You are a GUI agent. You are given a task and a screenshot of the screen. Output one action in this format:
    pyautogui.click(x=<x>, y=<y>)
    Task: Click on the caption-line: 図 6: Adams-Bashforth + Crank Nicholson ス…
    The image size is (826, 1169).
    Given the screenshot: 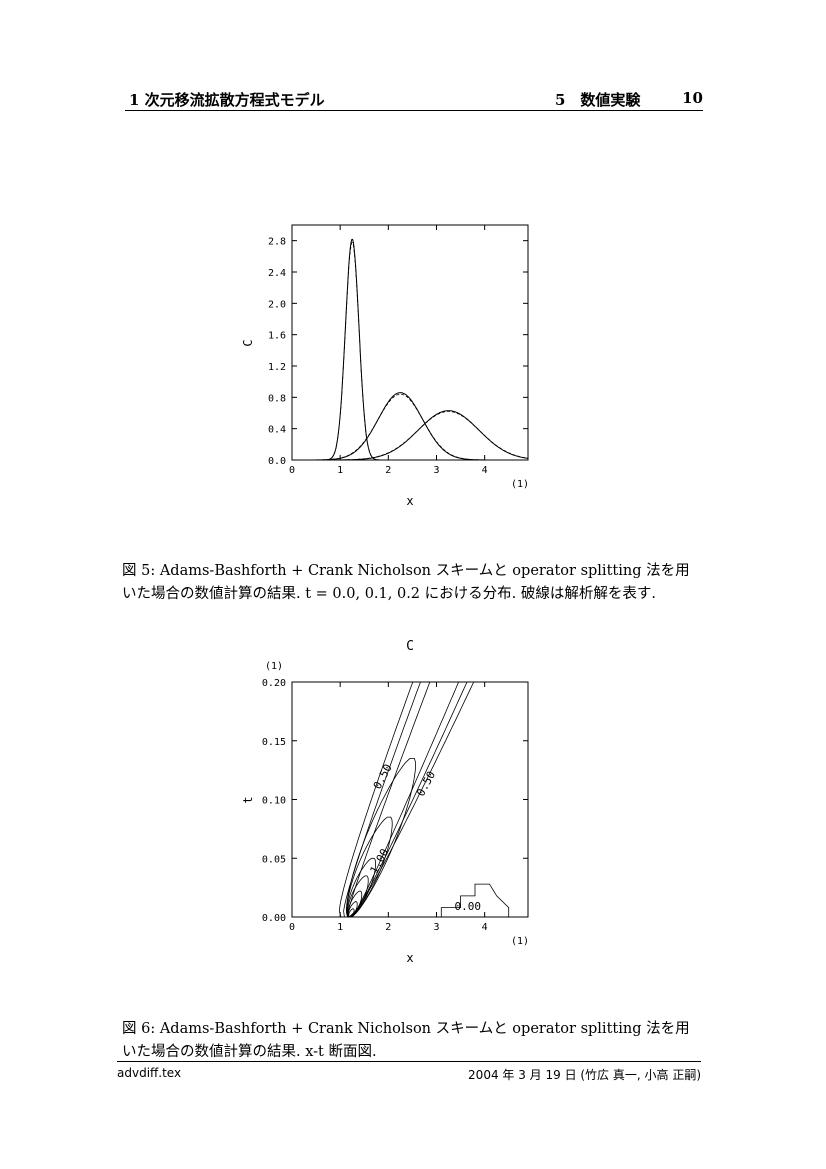 What is the action you would take?
    pyautogui.click(x=406, y=1029)
    